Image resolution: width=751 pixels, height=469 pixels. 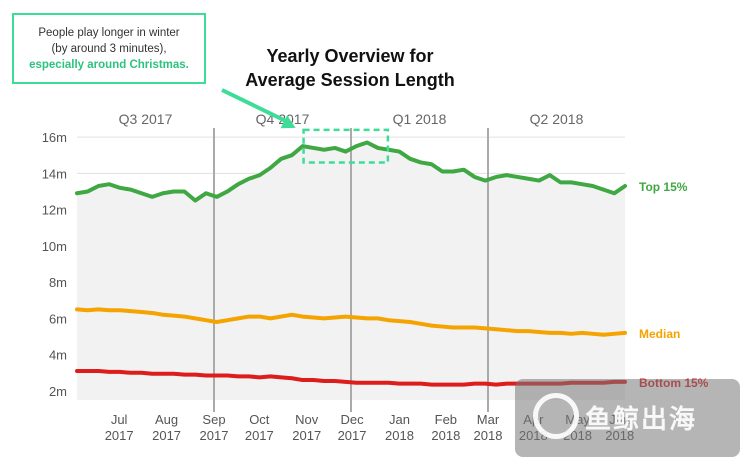 What do you see at coordinates (58, 355) in the screenshot?
I see `y-tick-label: 4m` at bounding box center [58, 355].